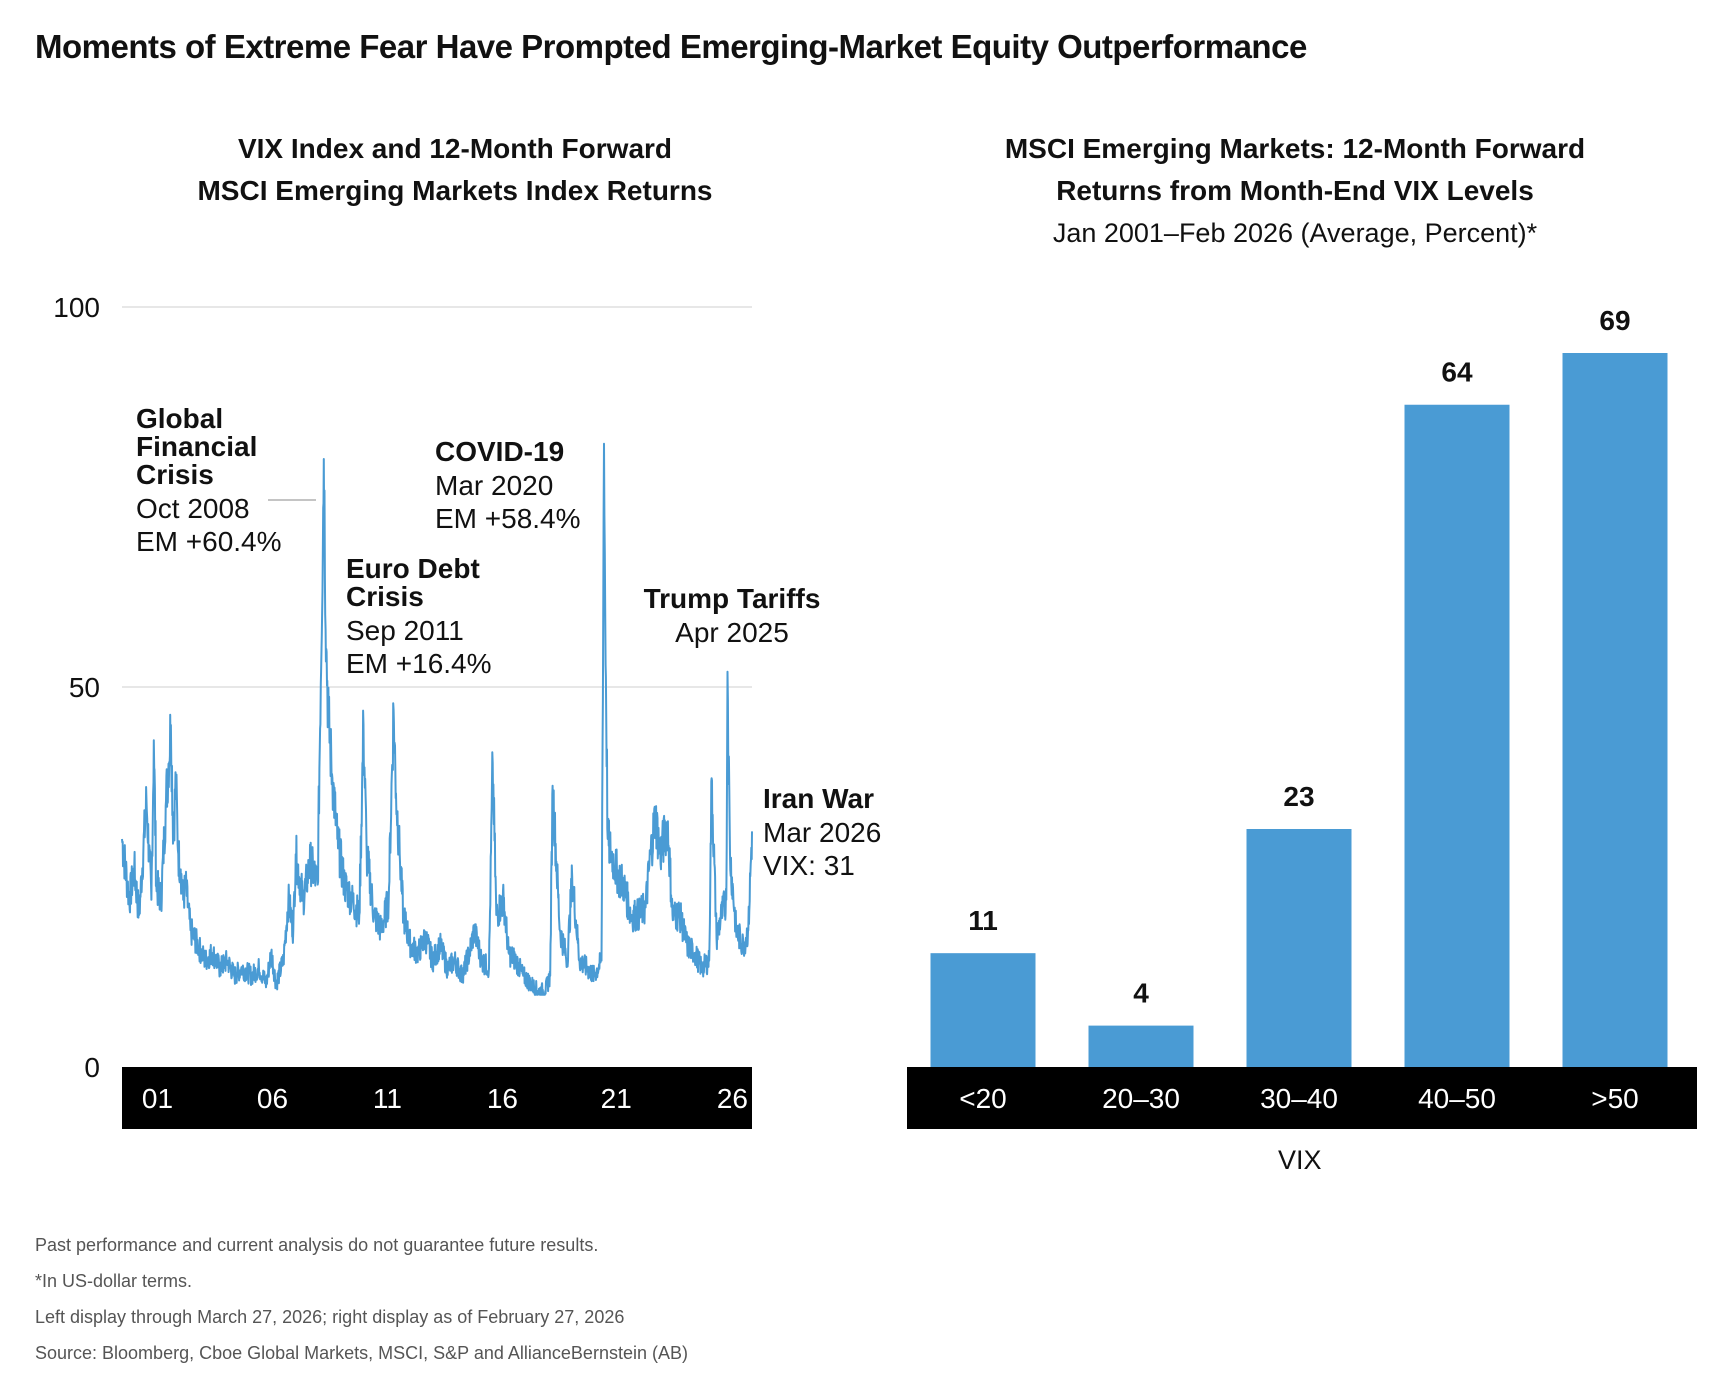 The width and height of the screenshot is (1728, 1392). Describe the element at coordinates (1141, 1098) in the screenshot. I see `x-category-label: 20–30` at that location.